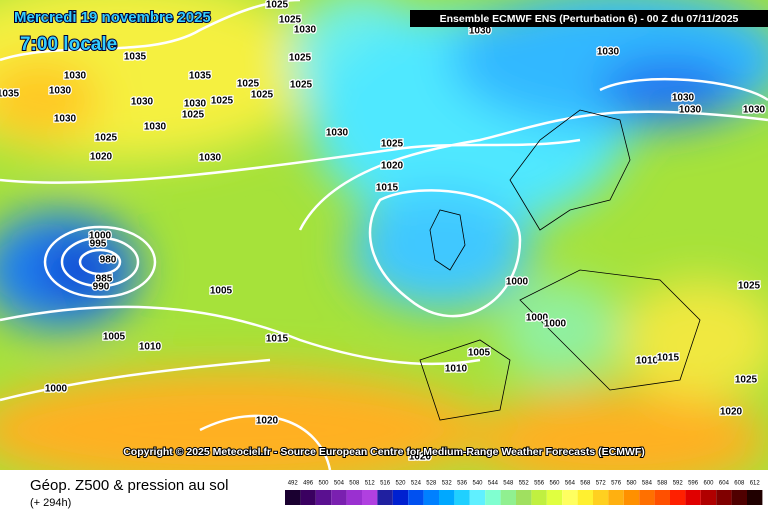  Describe the element at coordinates (477, 484) in the screenshot. I see `scale-label: 540` at that location.